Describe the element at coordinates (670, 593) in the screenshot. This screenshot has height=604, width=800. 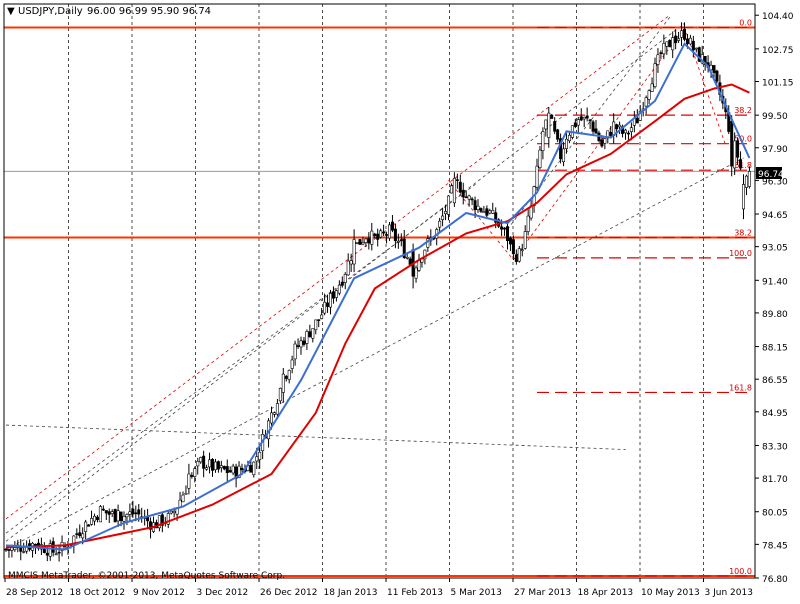
I see `x-tick-label: 10 May 2013` at that location.